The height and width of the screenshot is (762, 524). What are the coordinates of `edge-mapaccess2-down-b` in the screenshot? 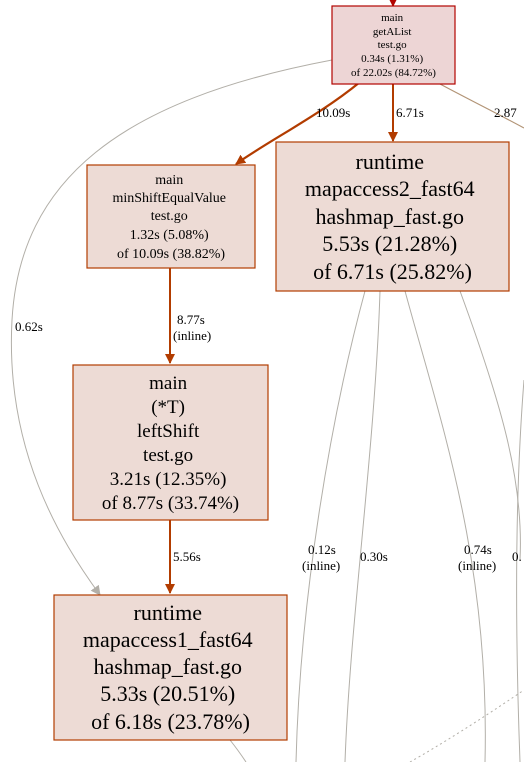 It's located at (362, 526).